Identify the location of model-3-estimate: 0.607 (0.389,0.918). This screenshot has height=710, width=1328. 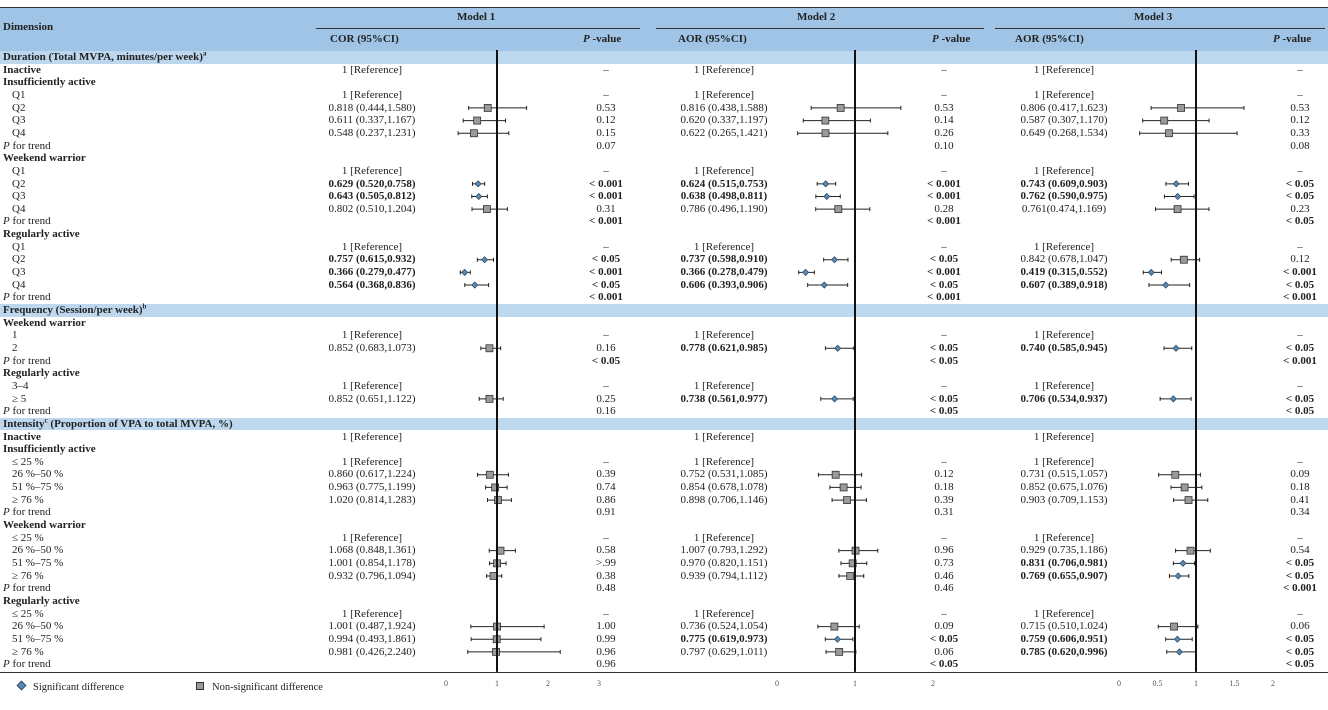
(1064, 284).